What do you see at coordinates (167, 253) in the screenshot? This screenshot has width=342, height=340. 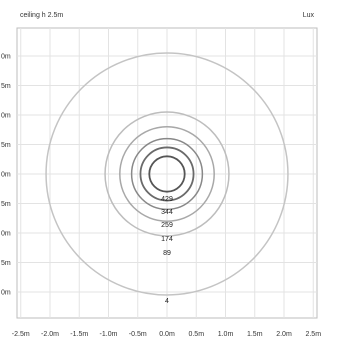 I see `contour-label-89: 89` at bounding box center [167, 253].